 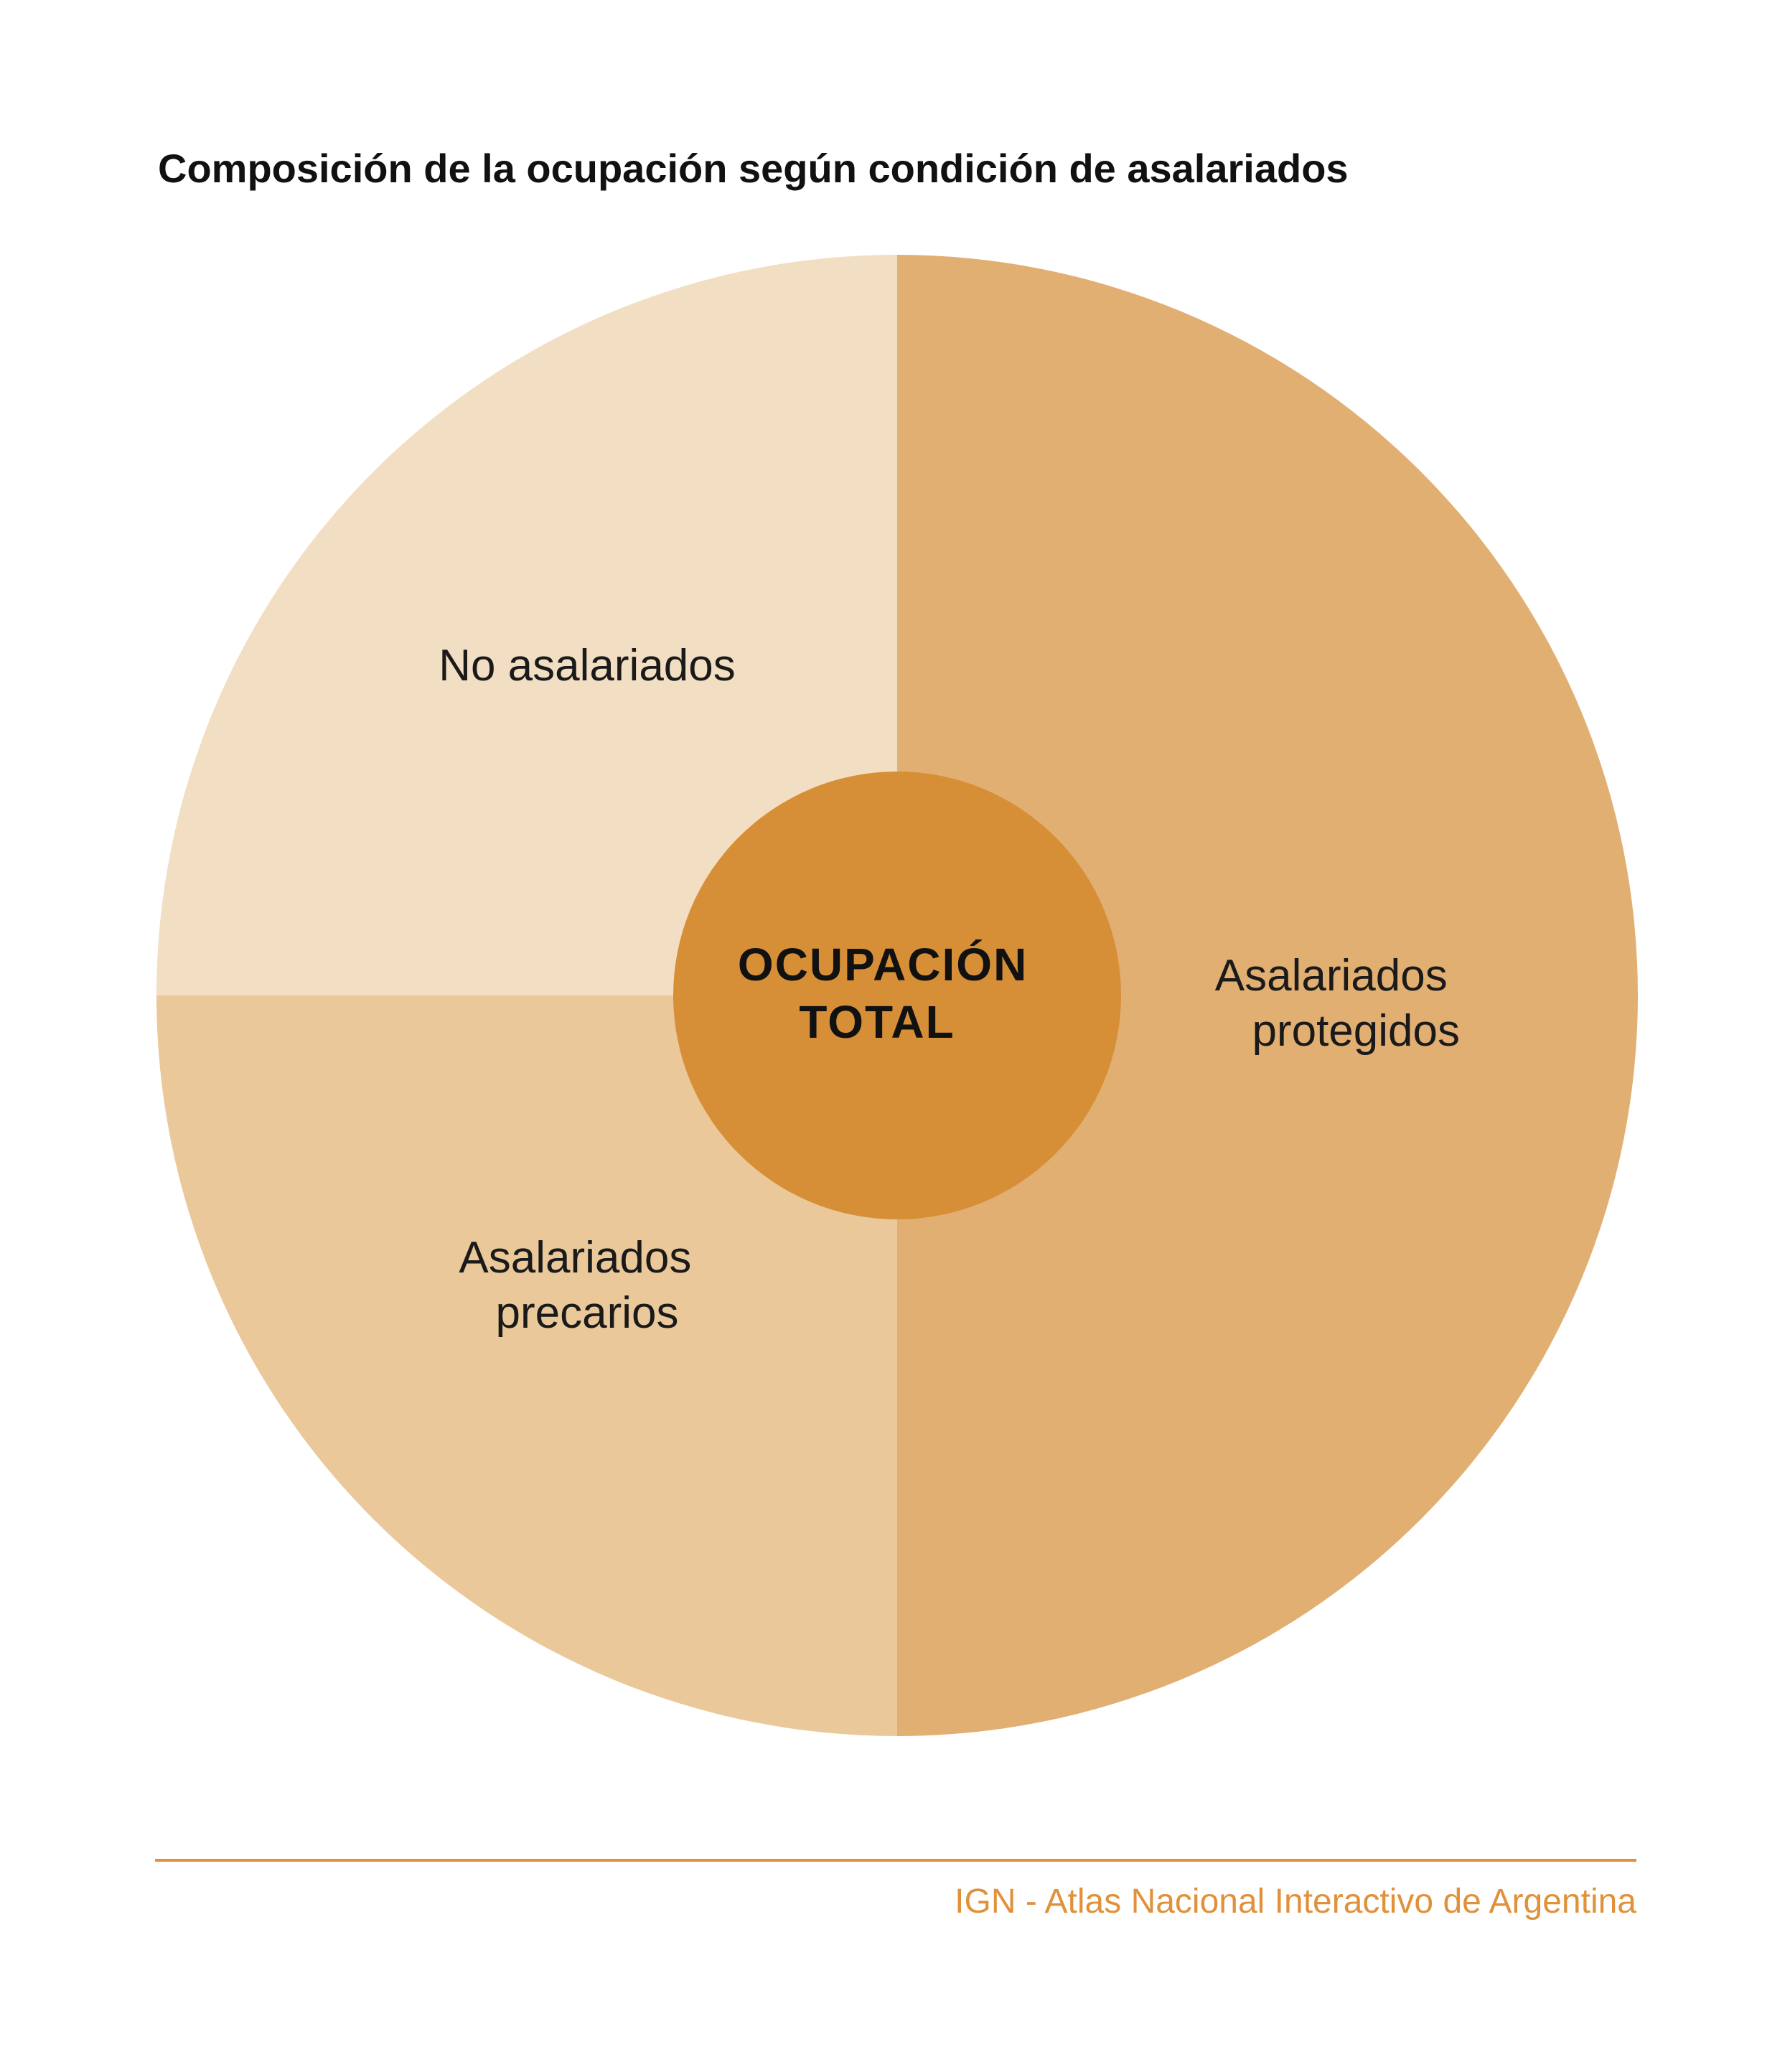 I want to click on center-circle, so click(x=897, y=996).